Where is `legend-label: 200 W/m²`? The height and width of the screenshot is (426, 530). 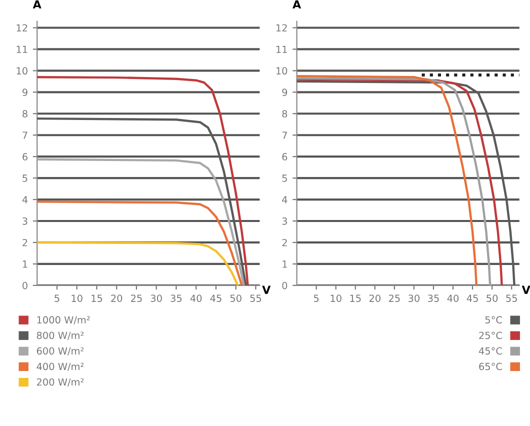 legend-label: 200 W/m² is located at coordinates (60, 382).